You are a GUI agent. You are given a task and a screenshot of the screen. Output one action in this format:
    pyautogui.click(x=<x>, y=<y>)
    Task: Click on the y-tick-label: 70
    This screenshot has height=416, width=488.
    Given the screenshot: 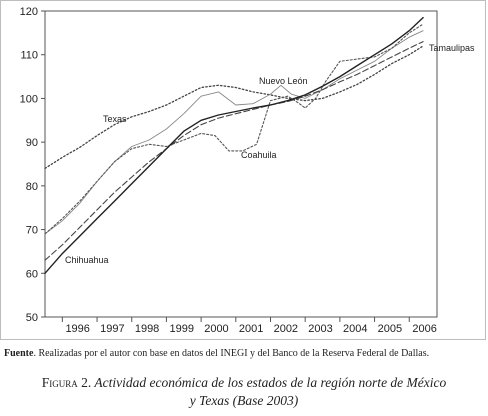 What is the action you would take?
    pyautogui.click(x=32, y=231)
    